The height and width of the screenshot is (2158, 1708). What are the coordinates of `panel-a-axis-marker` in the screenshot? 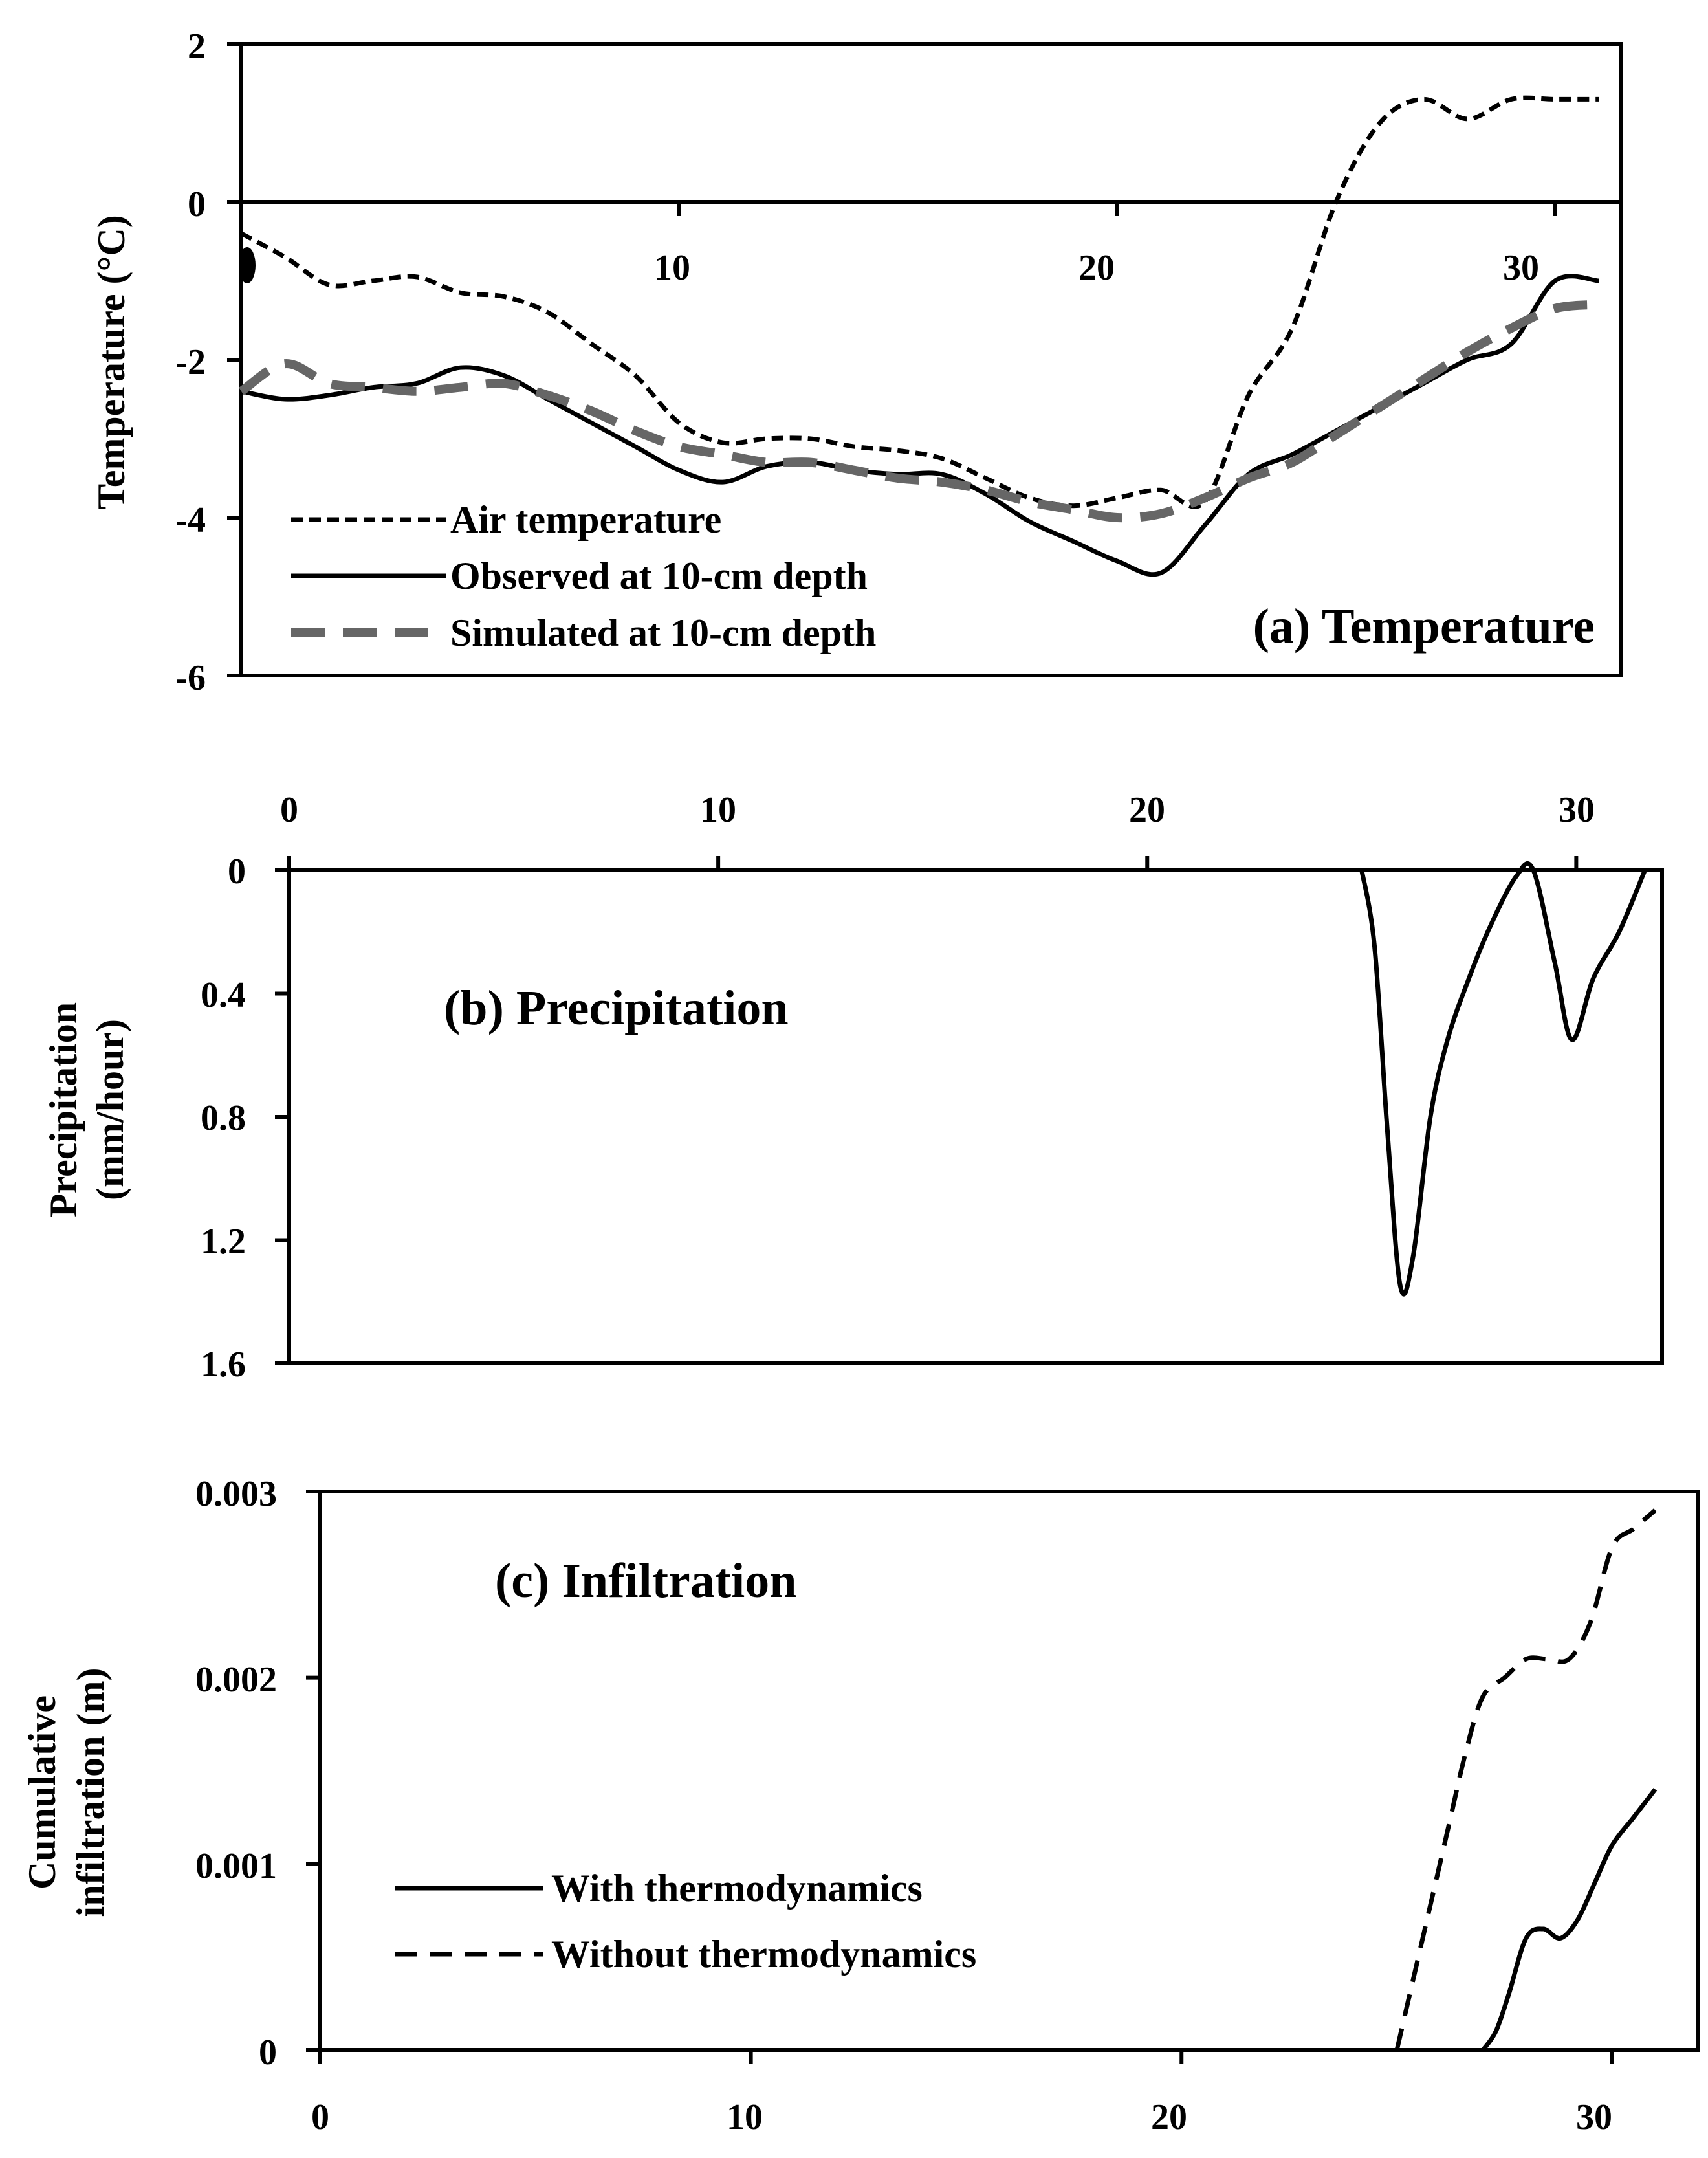 It's located at (247, 265).